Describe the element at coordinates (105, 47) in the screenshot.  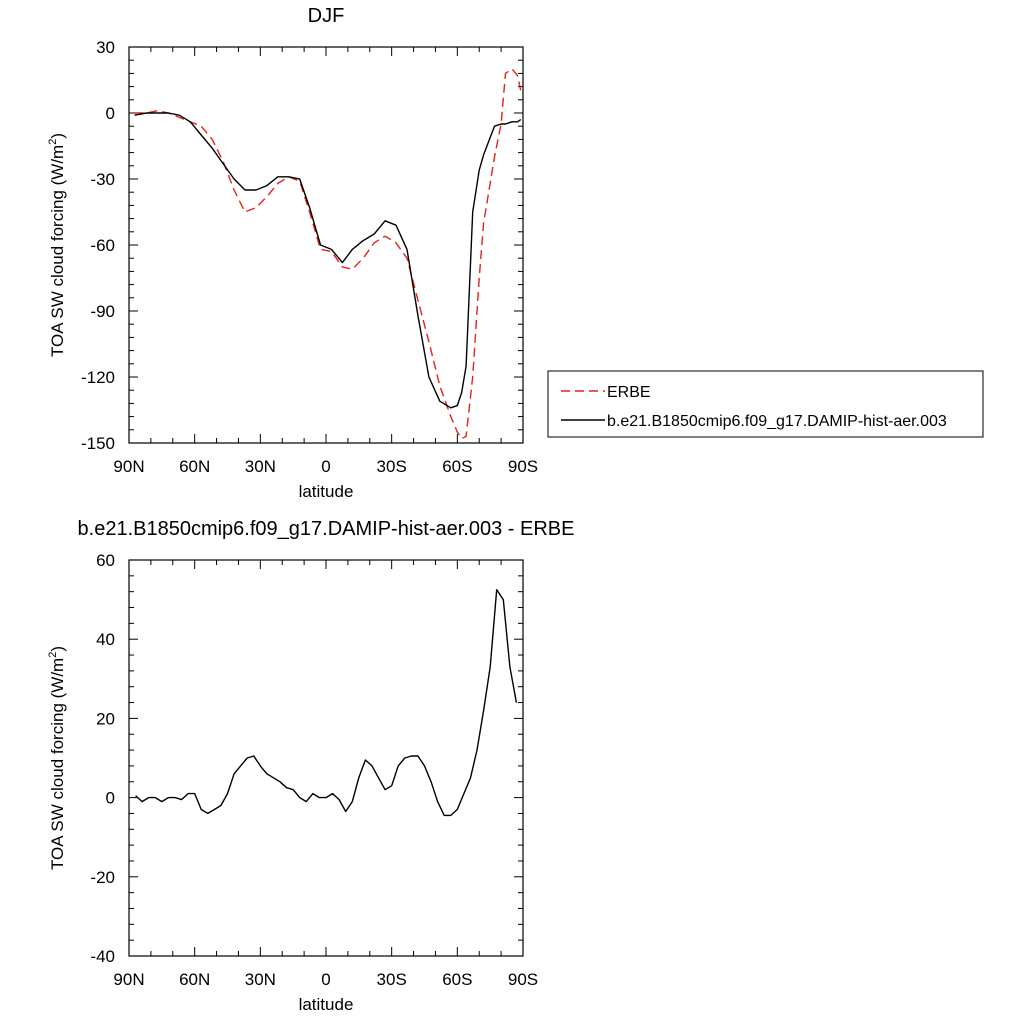
I see `y-tick-label: 30` at that location.